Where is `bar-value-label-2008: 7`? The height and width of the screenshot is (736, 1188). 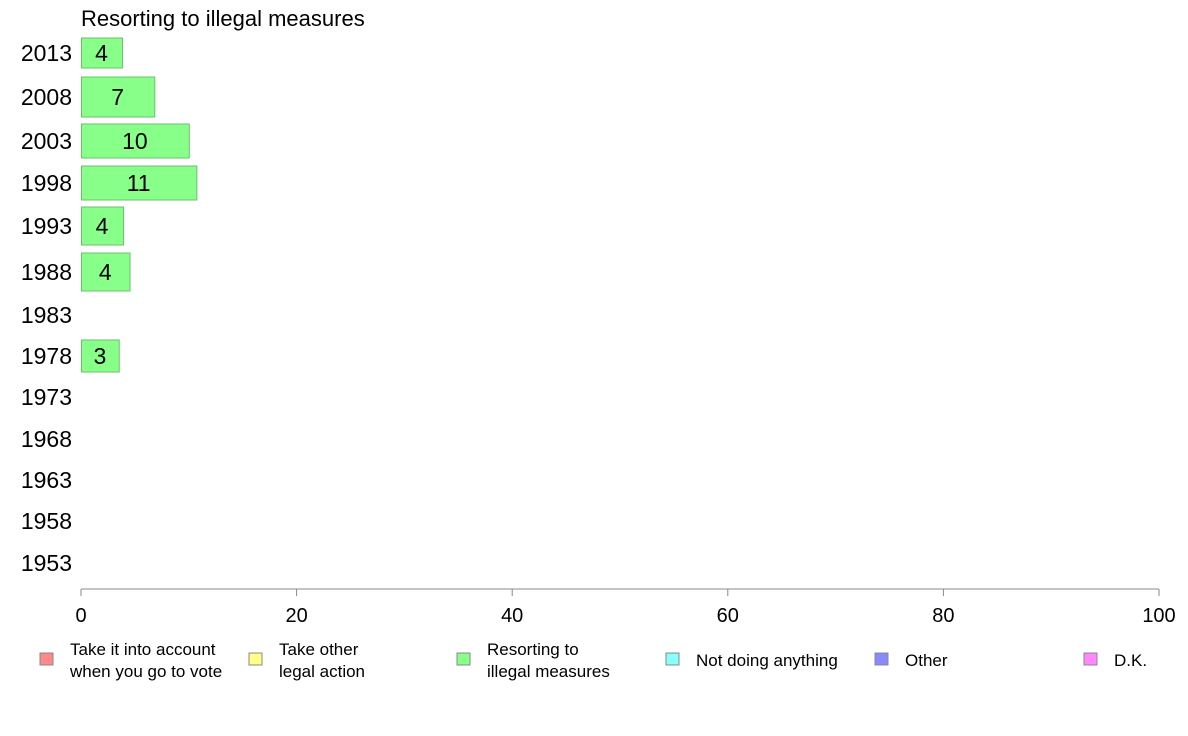
bar-value-label-2008: 7 is located at coordinates (117, 97).